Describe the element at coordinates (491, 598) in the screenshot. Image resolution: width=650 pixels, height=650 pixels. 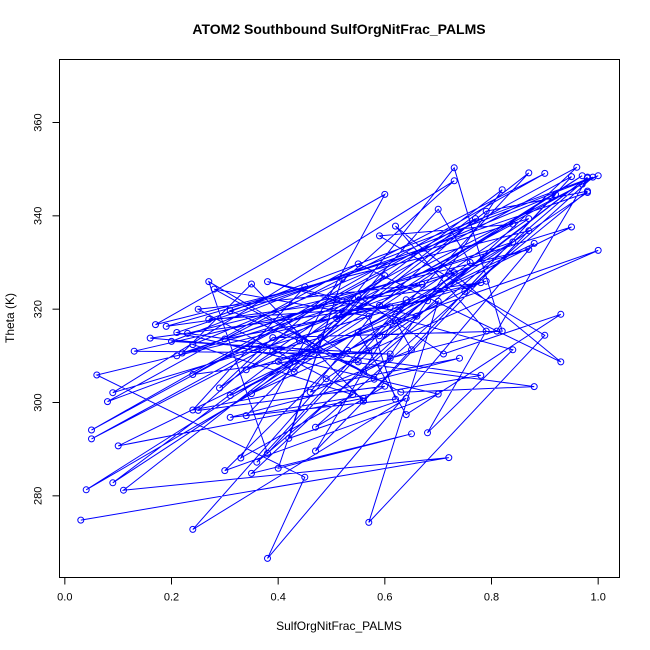
I see `x-tick-label: 0.8` at that location.